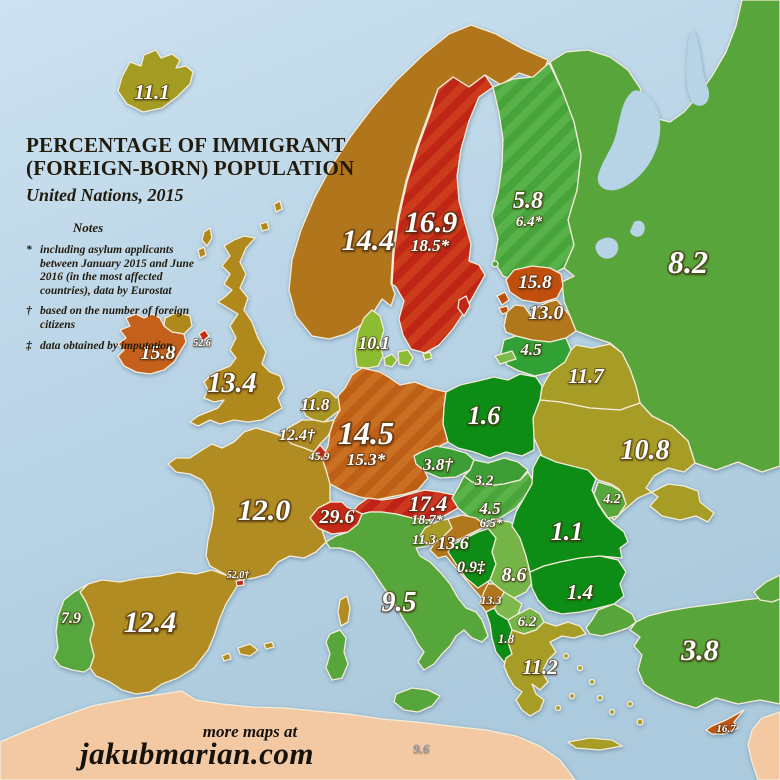 The height and width of the screenshot is (780, 780). What do you see at coordinates (505, 357) in the screenshot?
I see `region-kaliningrad` at bounding box center [505, 357].